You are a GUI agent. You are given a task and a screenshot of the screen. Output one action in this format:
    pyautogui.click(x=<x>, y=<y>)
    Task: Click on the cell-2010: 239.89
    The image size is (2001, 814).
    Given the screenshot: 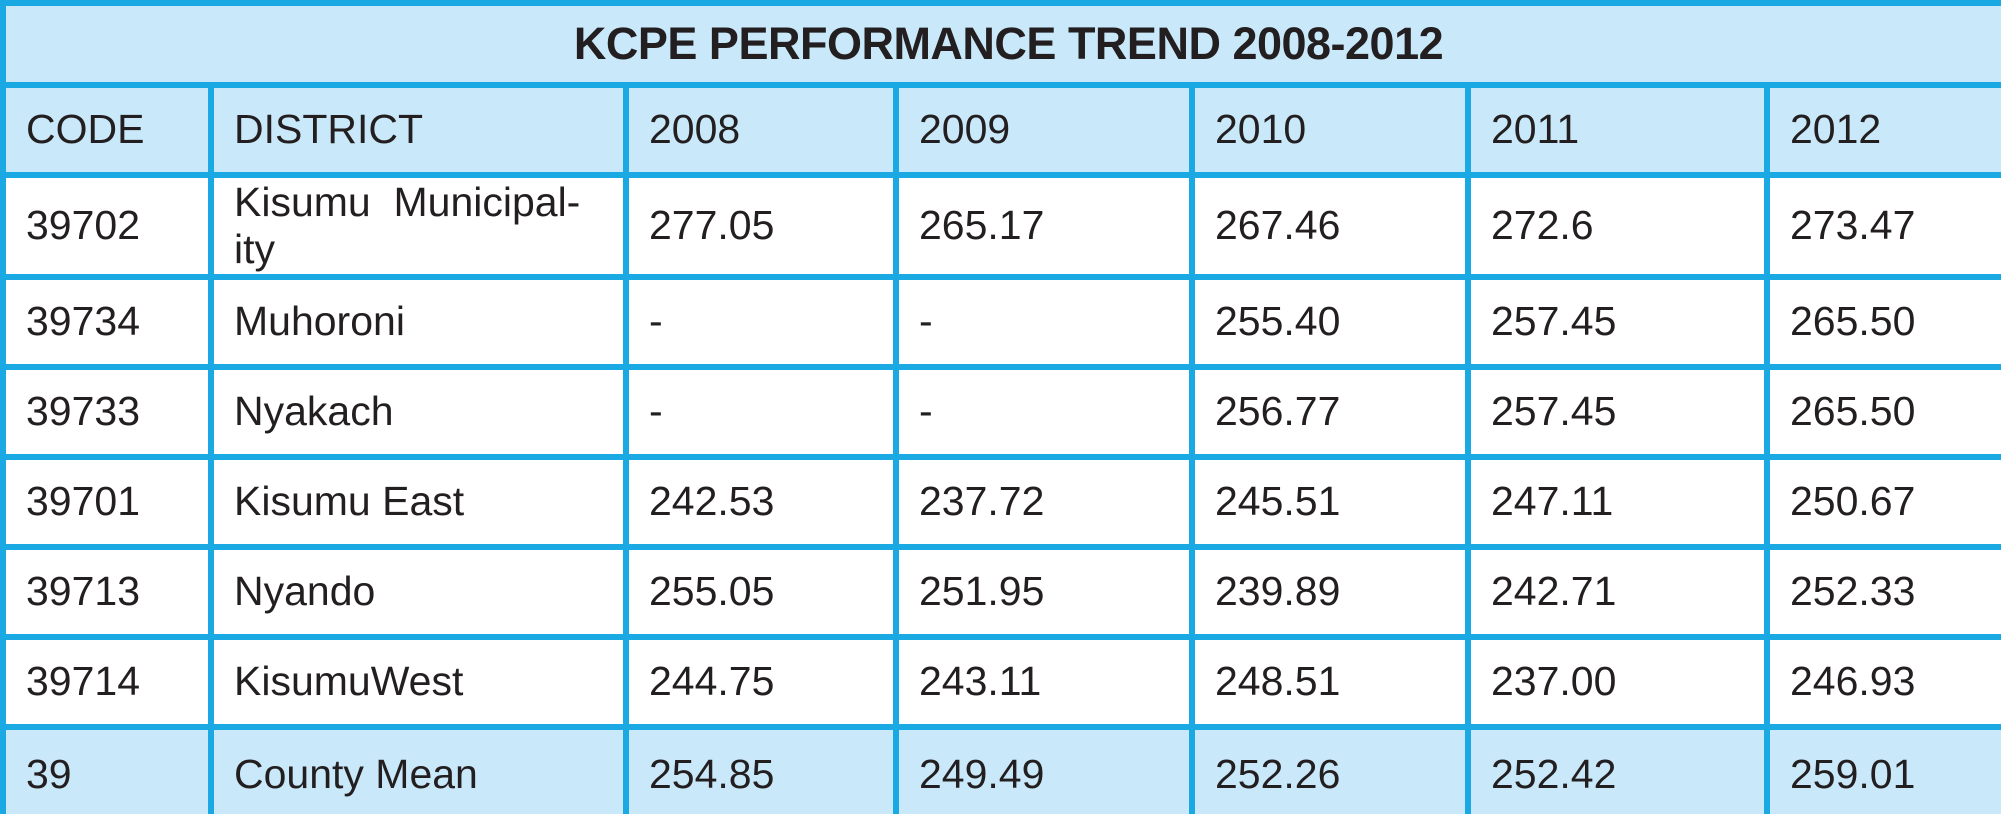 What is the action you would take?
    pyautogui.click(x=1330, y=592)
    